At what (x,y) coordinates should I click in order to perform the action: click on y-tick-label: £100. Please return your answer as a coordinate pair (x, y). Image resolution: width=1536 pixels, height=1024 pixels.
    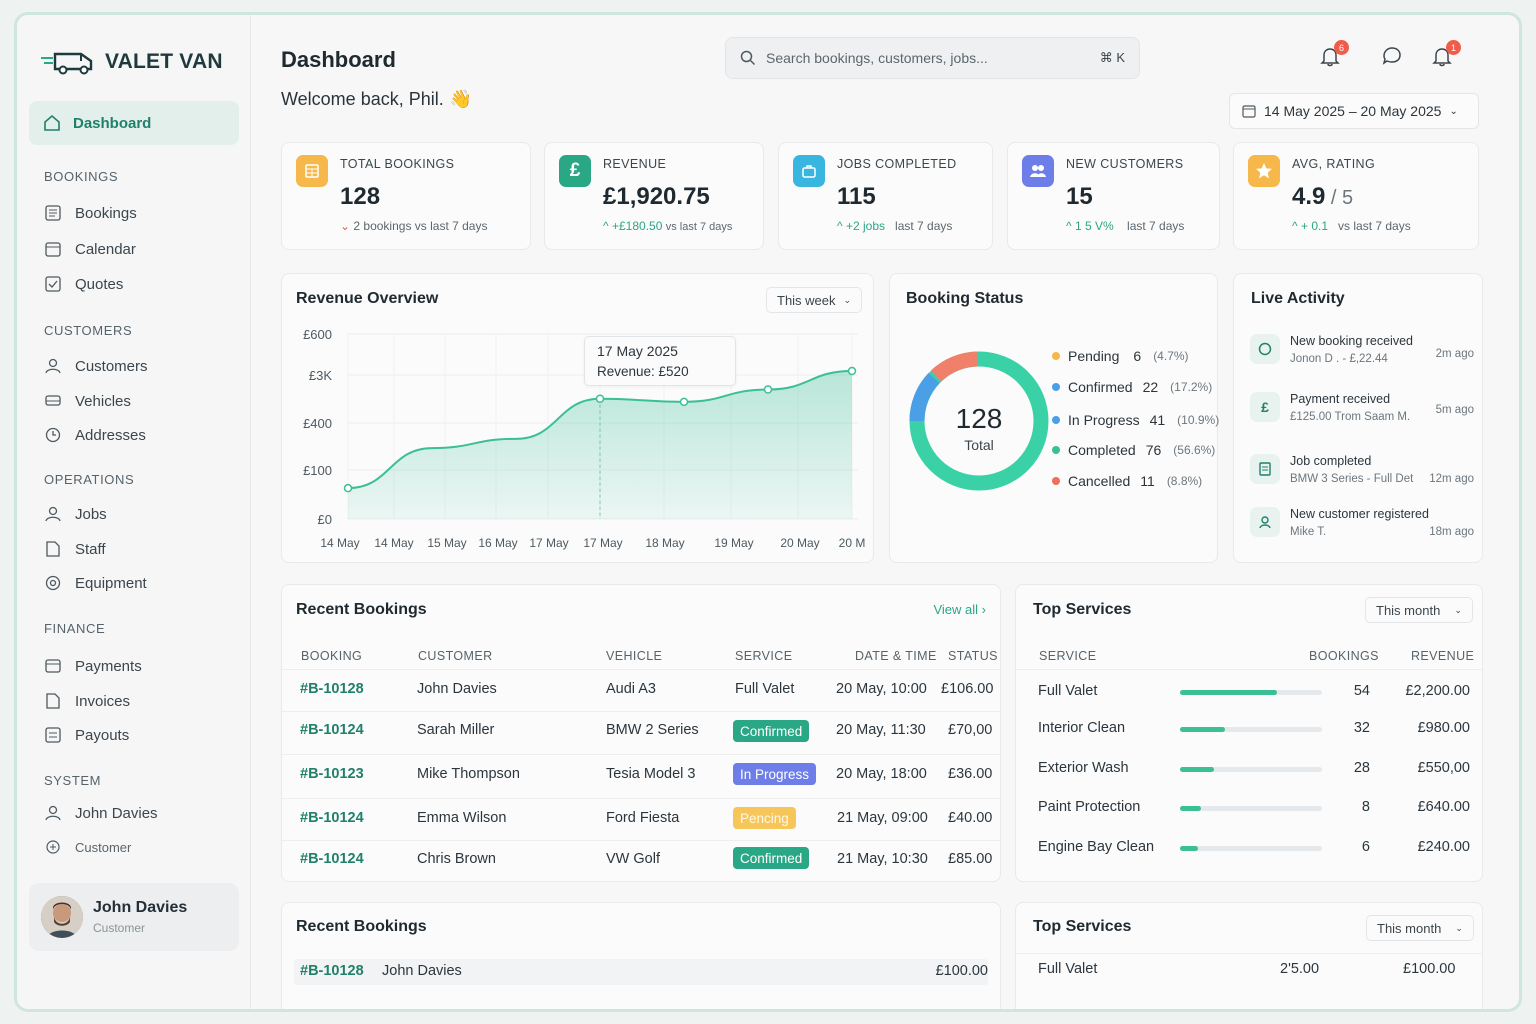
    Looking at the image, I should click on (317, 470).